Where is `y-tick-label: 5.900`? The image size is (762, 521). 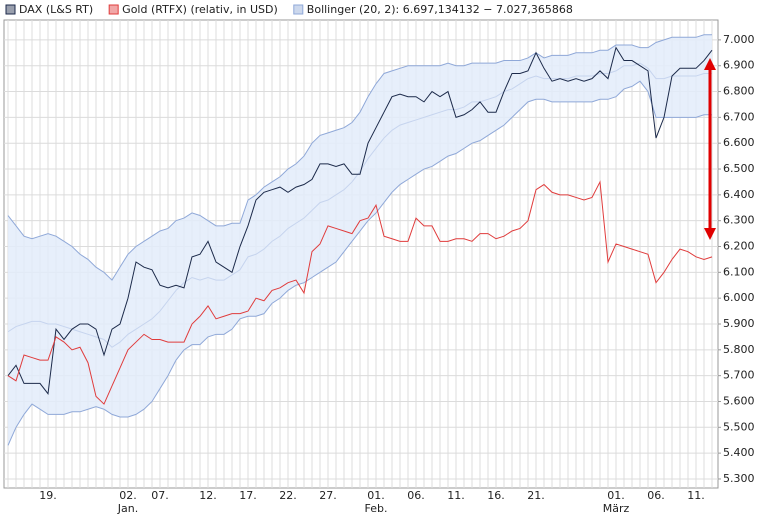
y-tick-label: 5.900 is located at coordinates (739, 323).